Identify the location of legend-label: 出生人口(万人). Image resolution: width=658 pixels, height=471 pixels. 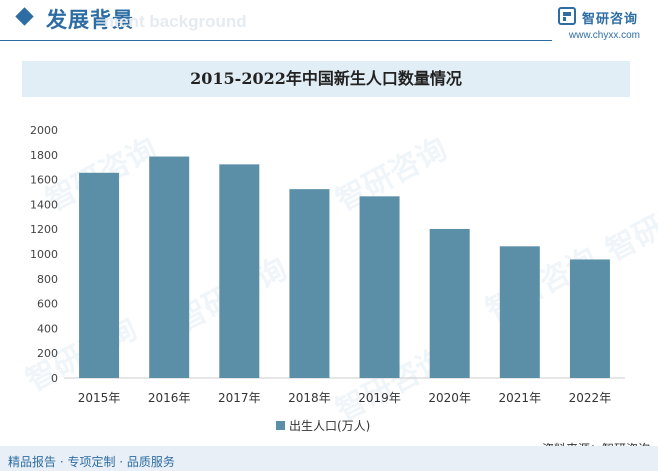
(330, 426).